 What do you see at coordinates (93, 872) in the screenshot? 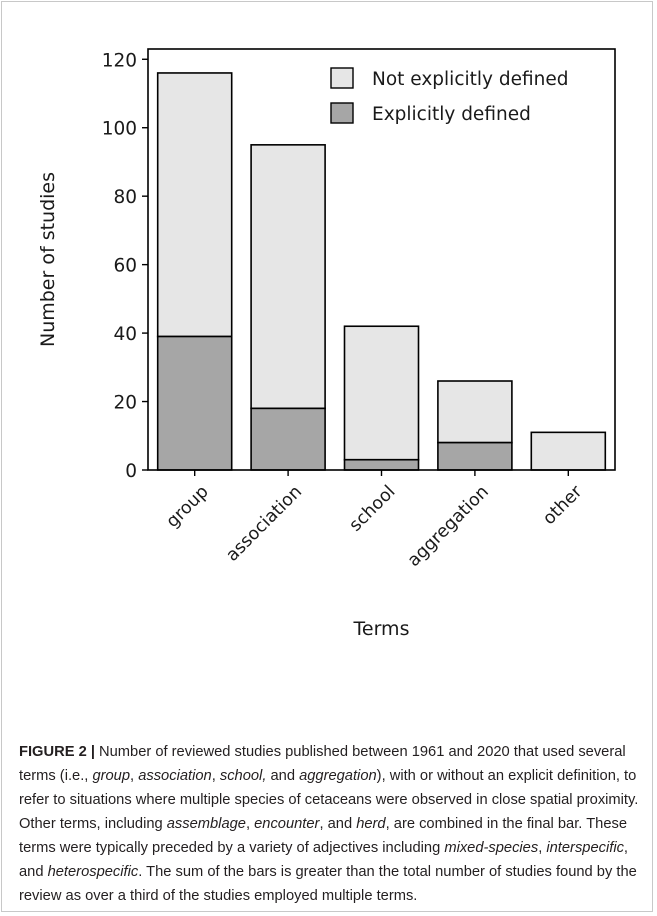
I see `caption-term: heterospecific` at bounding box center [93, 872].